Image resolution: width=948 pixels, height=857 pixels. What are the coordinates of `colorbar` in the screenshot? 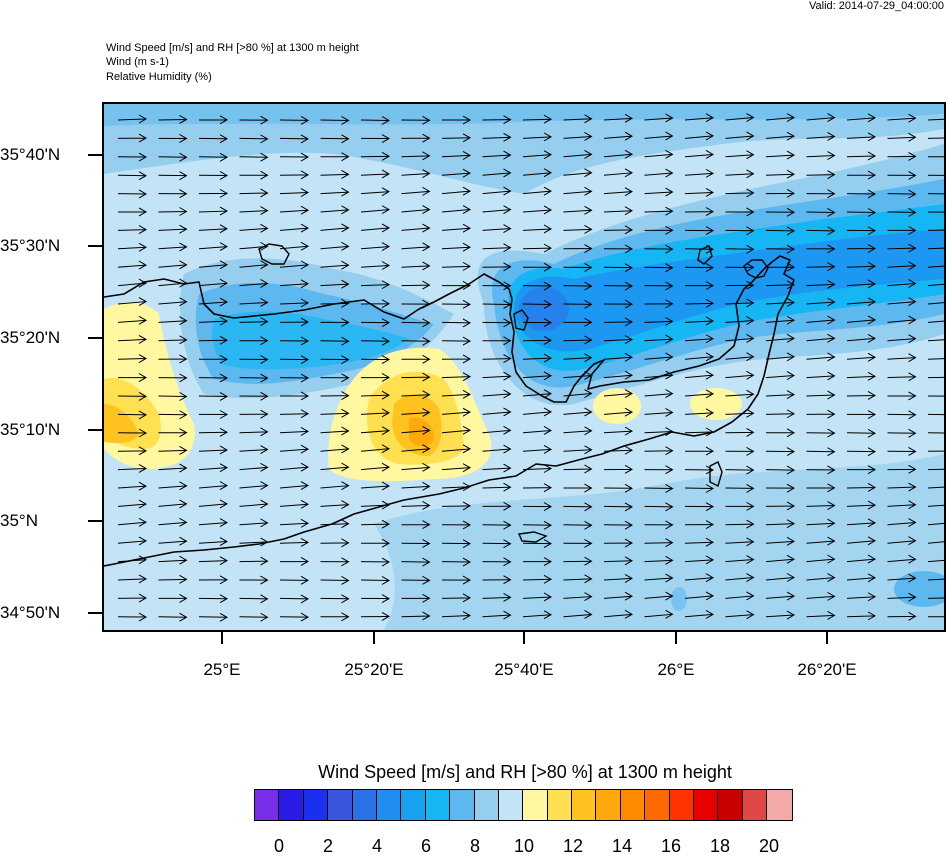 It's located at (523, 805).